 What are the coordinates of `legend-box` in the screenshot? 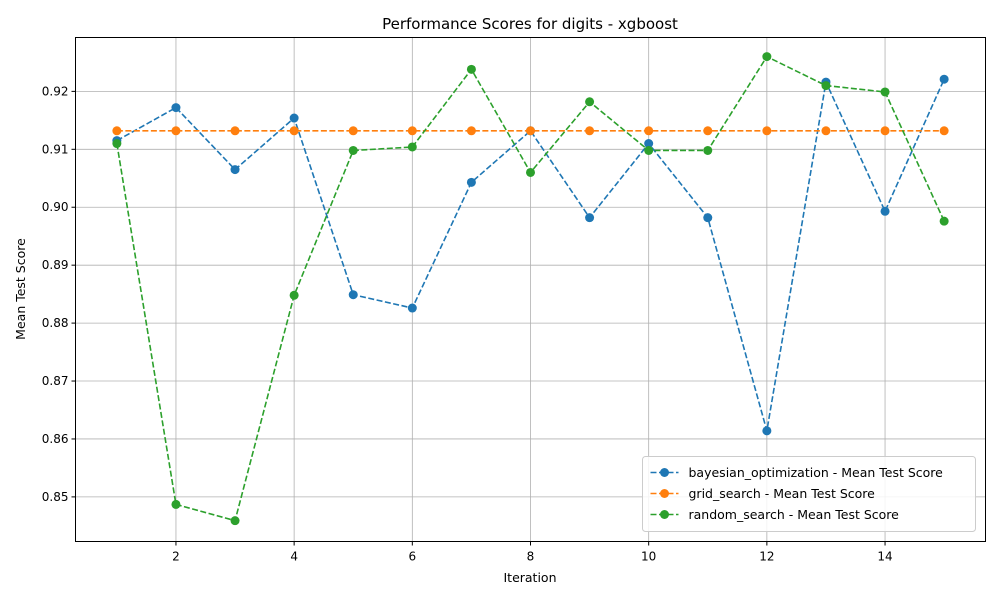 It's located at (809, 494).